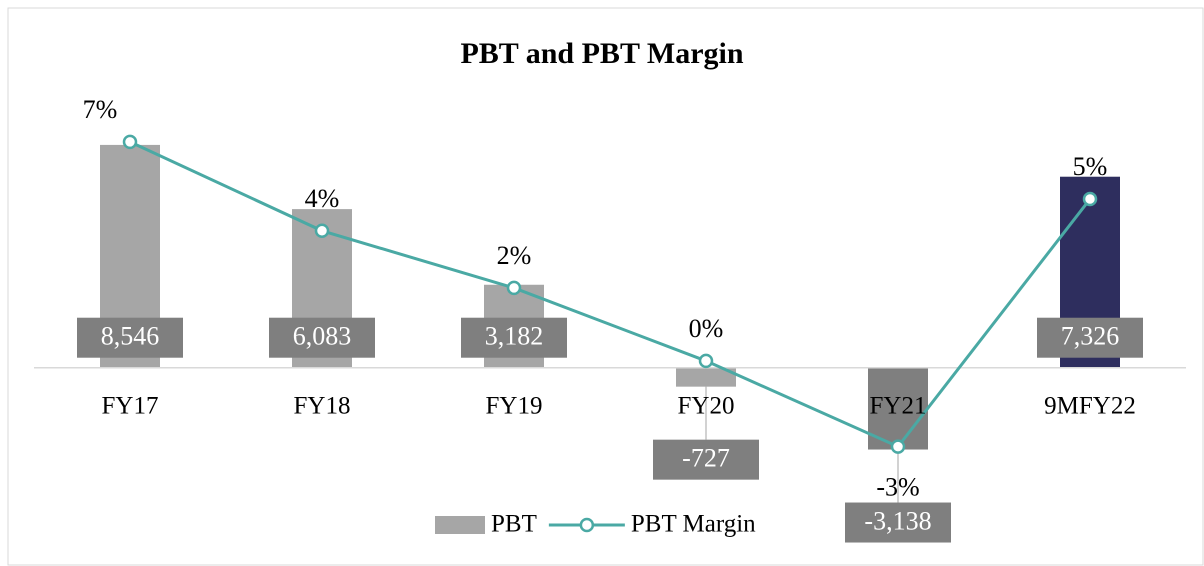  Describe the element at coordinates (514, 255) in the screenshot. I see `line-value-label: 2%` at that location.